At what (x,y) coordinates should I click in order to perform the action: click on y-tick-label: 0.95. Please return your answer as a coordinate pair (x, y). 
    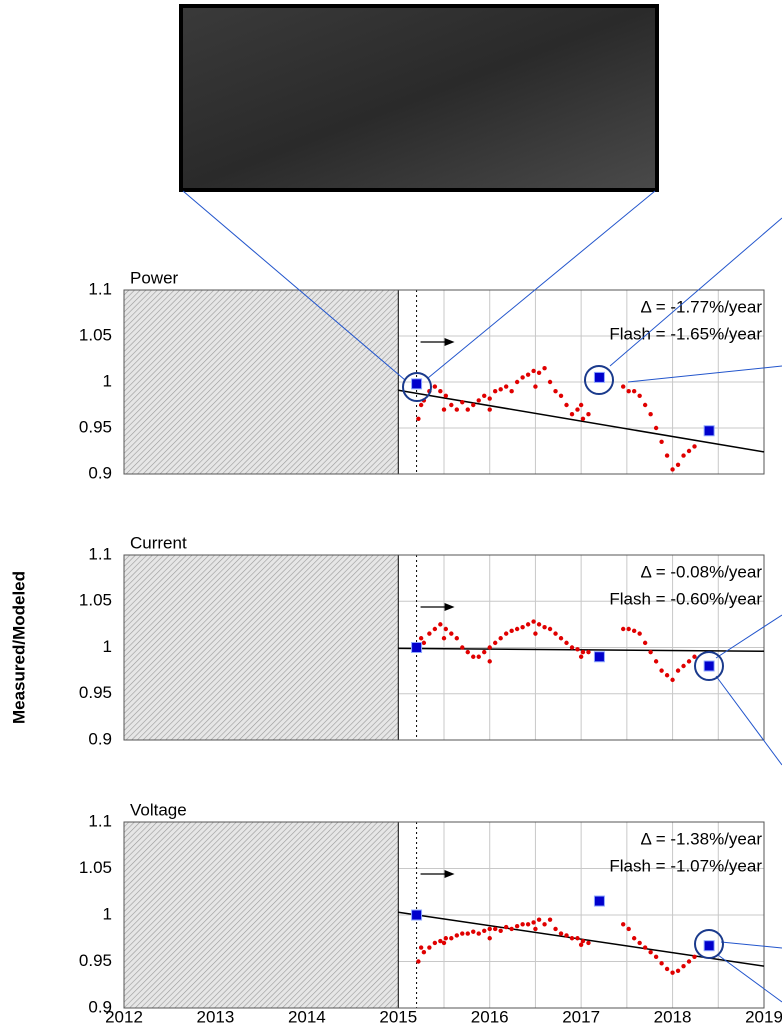
    Looking at the image, I should click on (95, 692).